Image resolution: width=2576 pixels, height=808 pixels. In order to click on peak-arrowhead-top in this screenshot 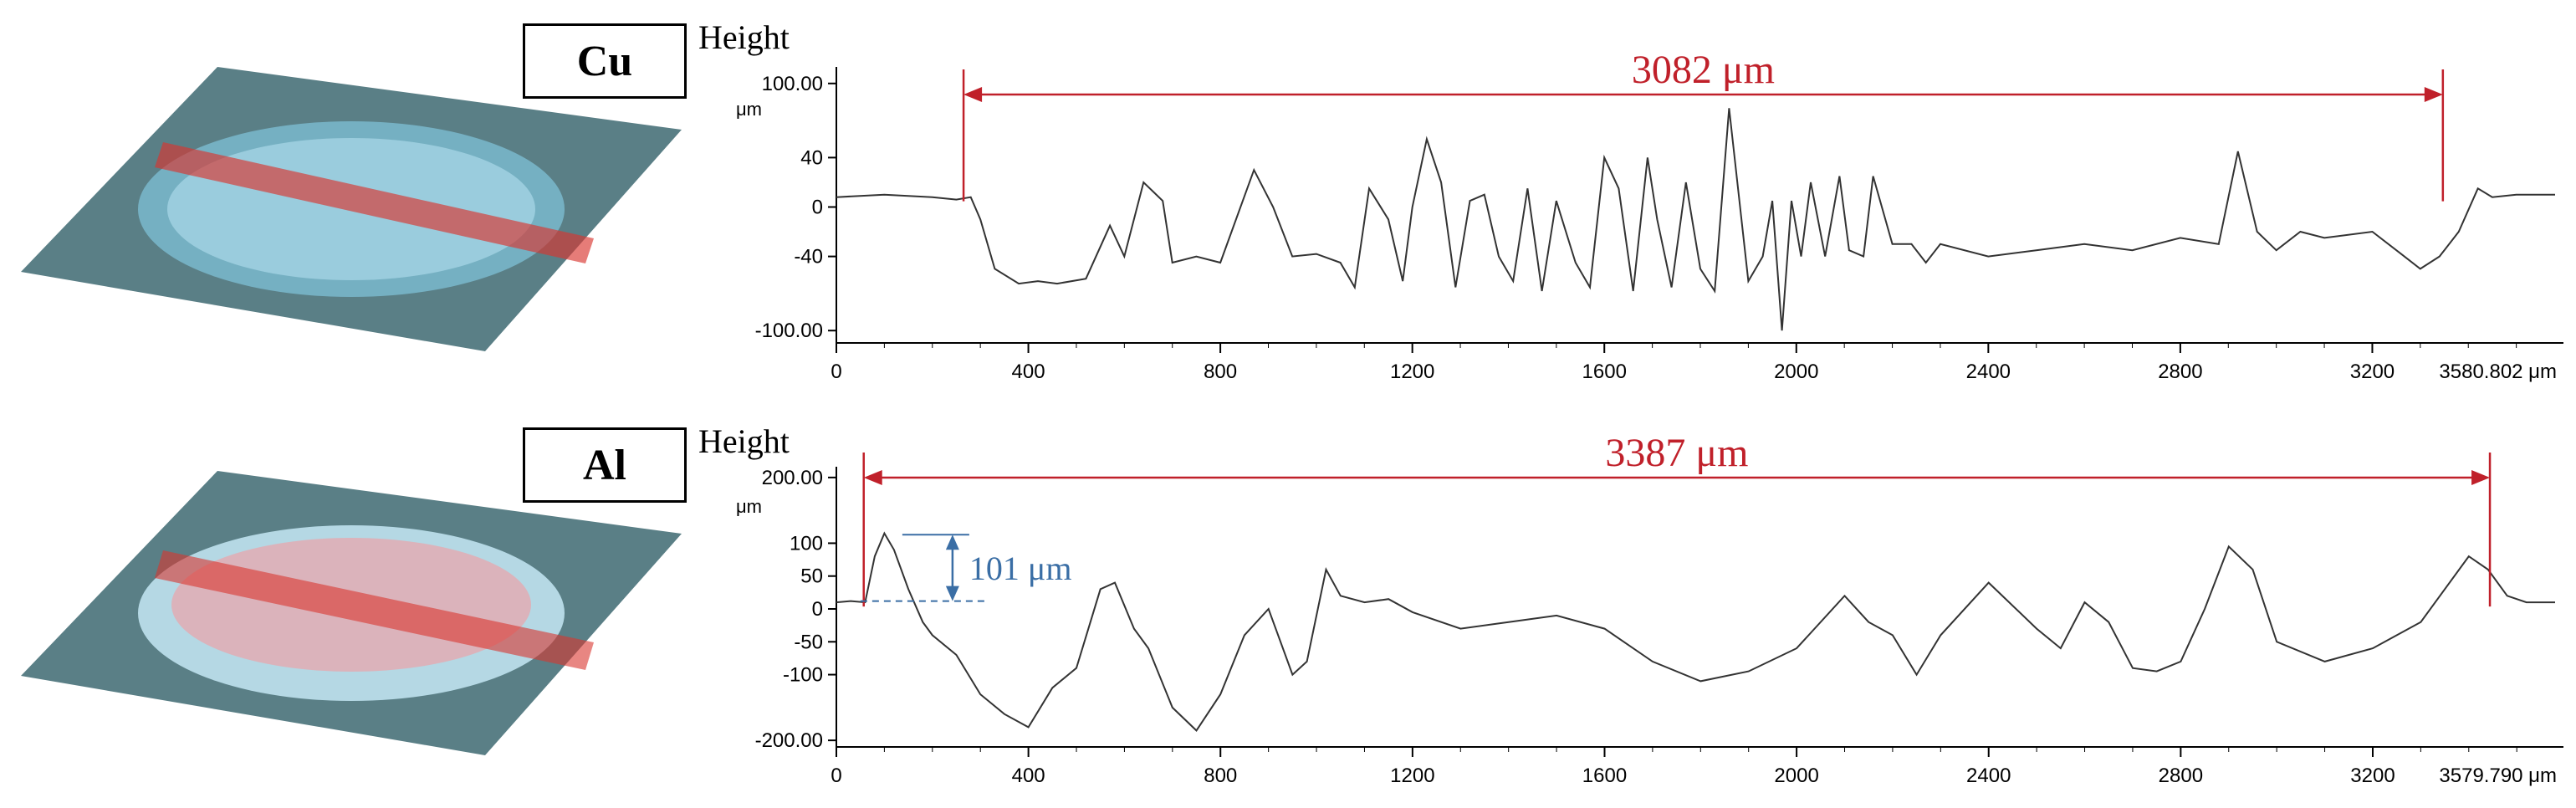, I will do `click(952, 542)`.